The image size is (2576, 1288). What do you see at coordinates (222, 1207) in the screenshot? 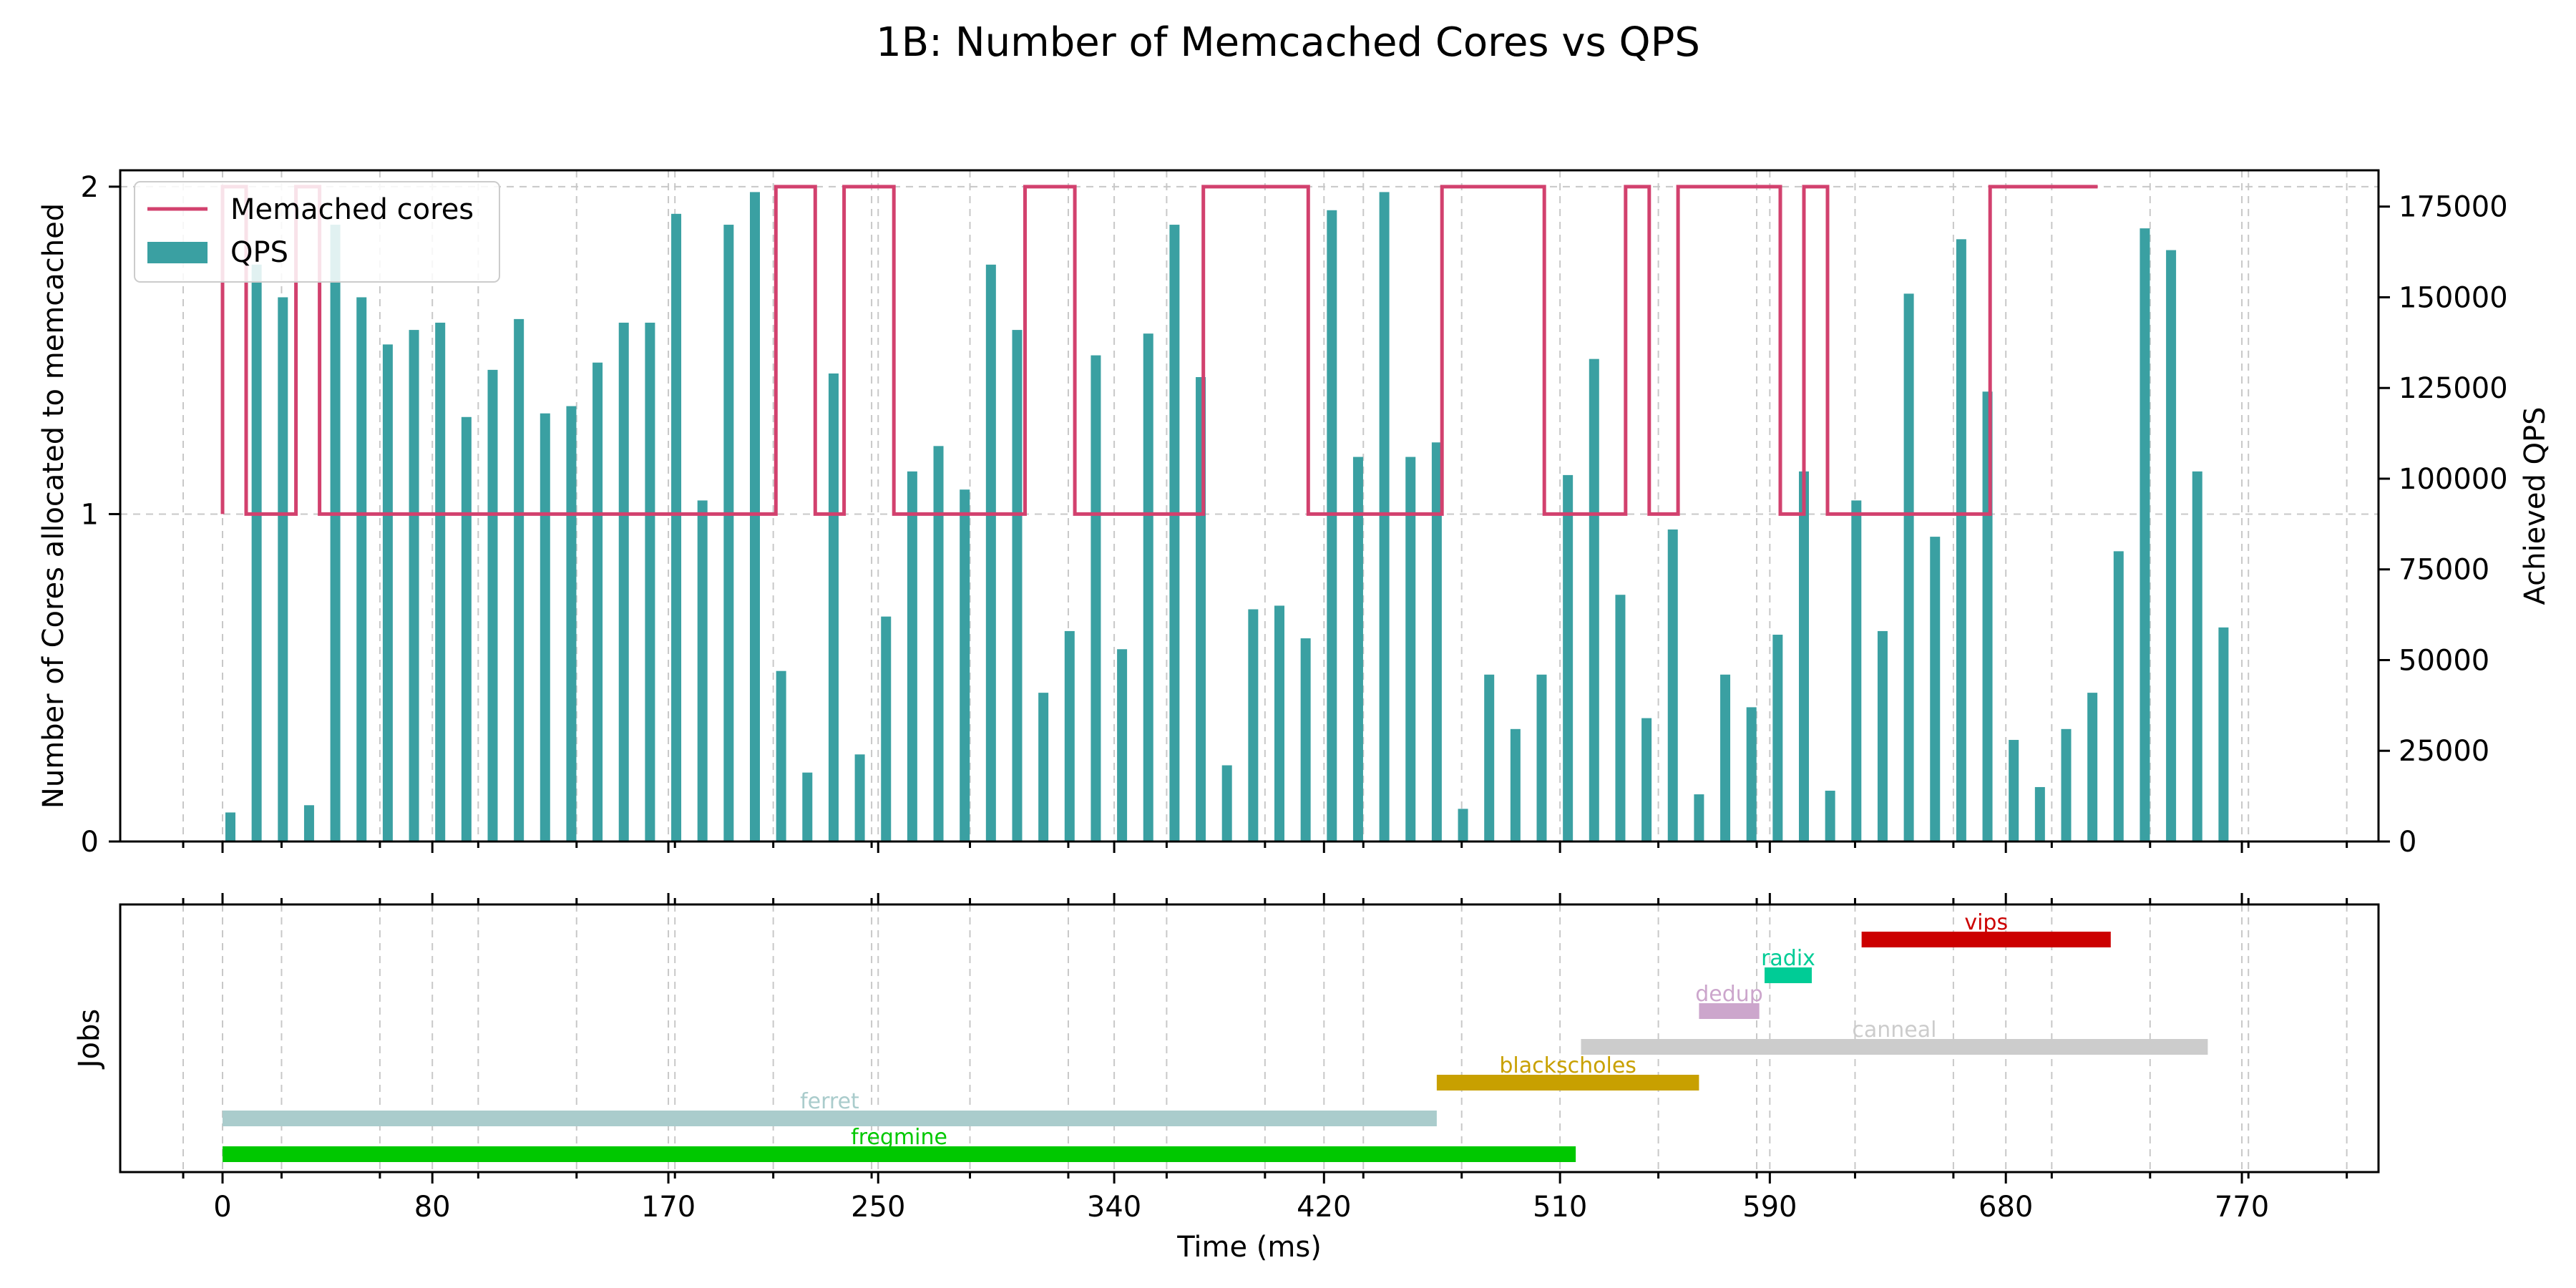
I see `x-tick-label: 0` at bounding box center [222, 1207].